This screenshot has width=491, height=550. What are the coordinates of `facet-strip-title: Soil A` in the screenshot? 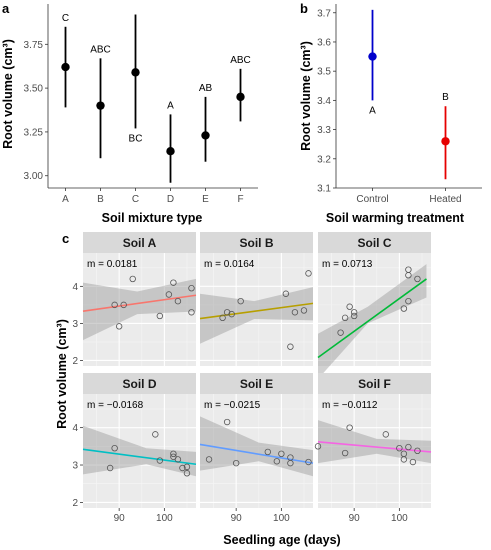 It's located at (140, 243).